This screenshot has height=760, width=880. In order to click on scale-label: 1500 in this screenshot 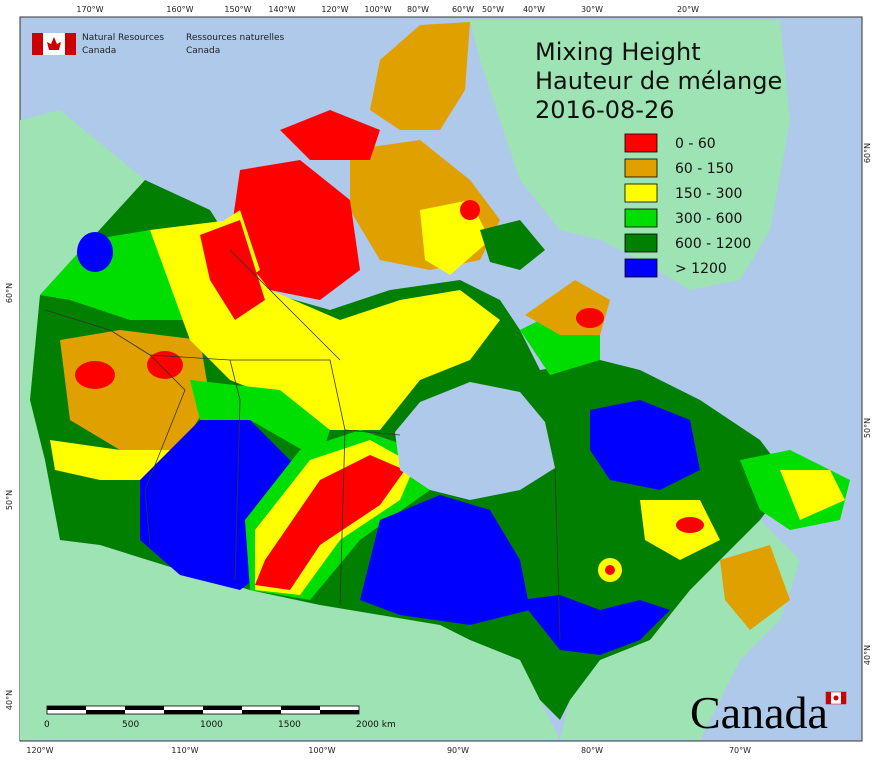, I will do `click(289, 725)`.